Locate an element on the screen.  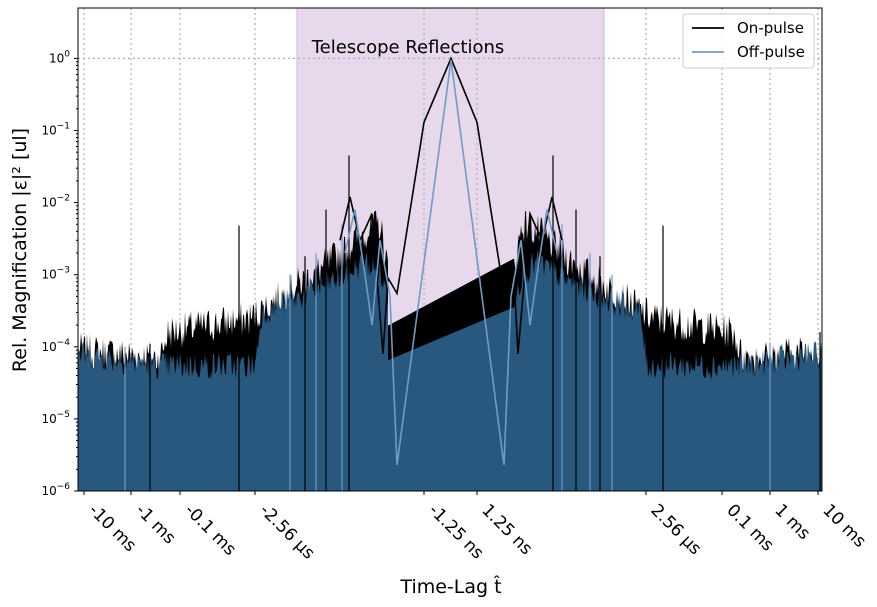
y-tick-label: 10⁻⁴ is located at coordinates (55, 346).